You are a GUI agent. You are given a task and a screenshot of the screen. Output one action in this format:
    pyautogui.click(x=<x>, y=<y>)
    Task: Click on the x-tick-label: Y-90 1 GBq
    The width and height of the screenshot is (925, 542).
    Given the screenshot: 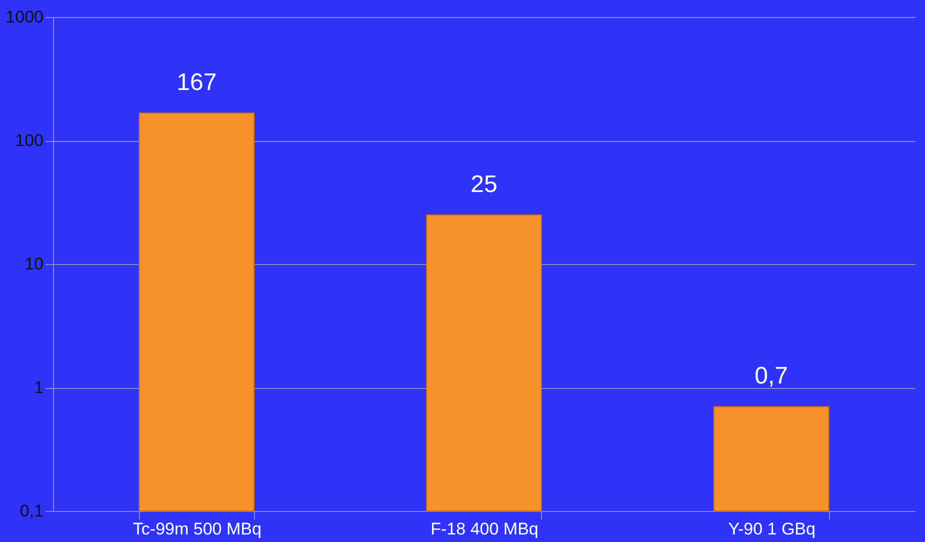 What is the action you would take?
    pyautogui.click(x=772, y=529)
    